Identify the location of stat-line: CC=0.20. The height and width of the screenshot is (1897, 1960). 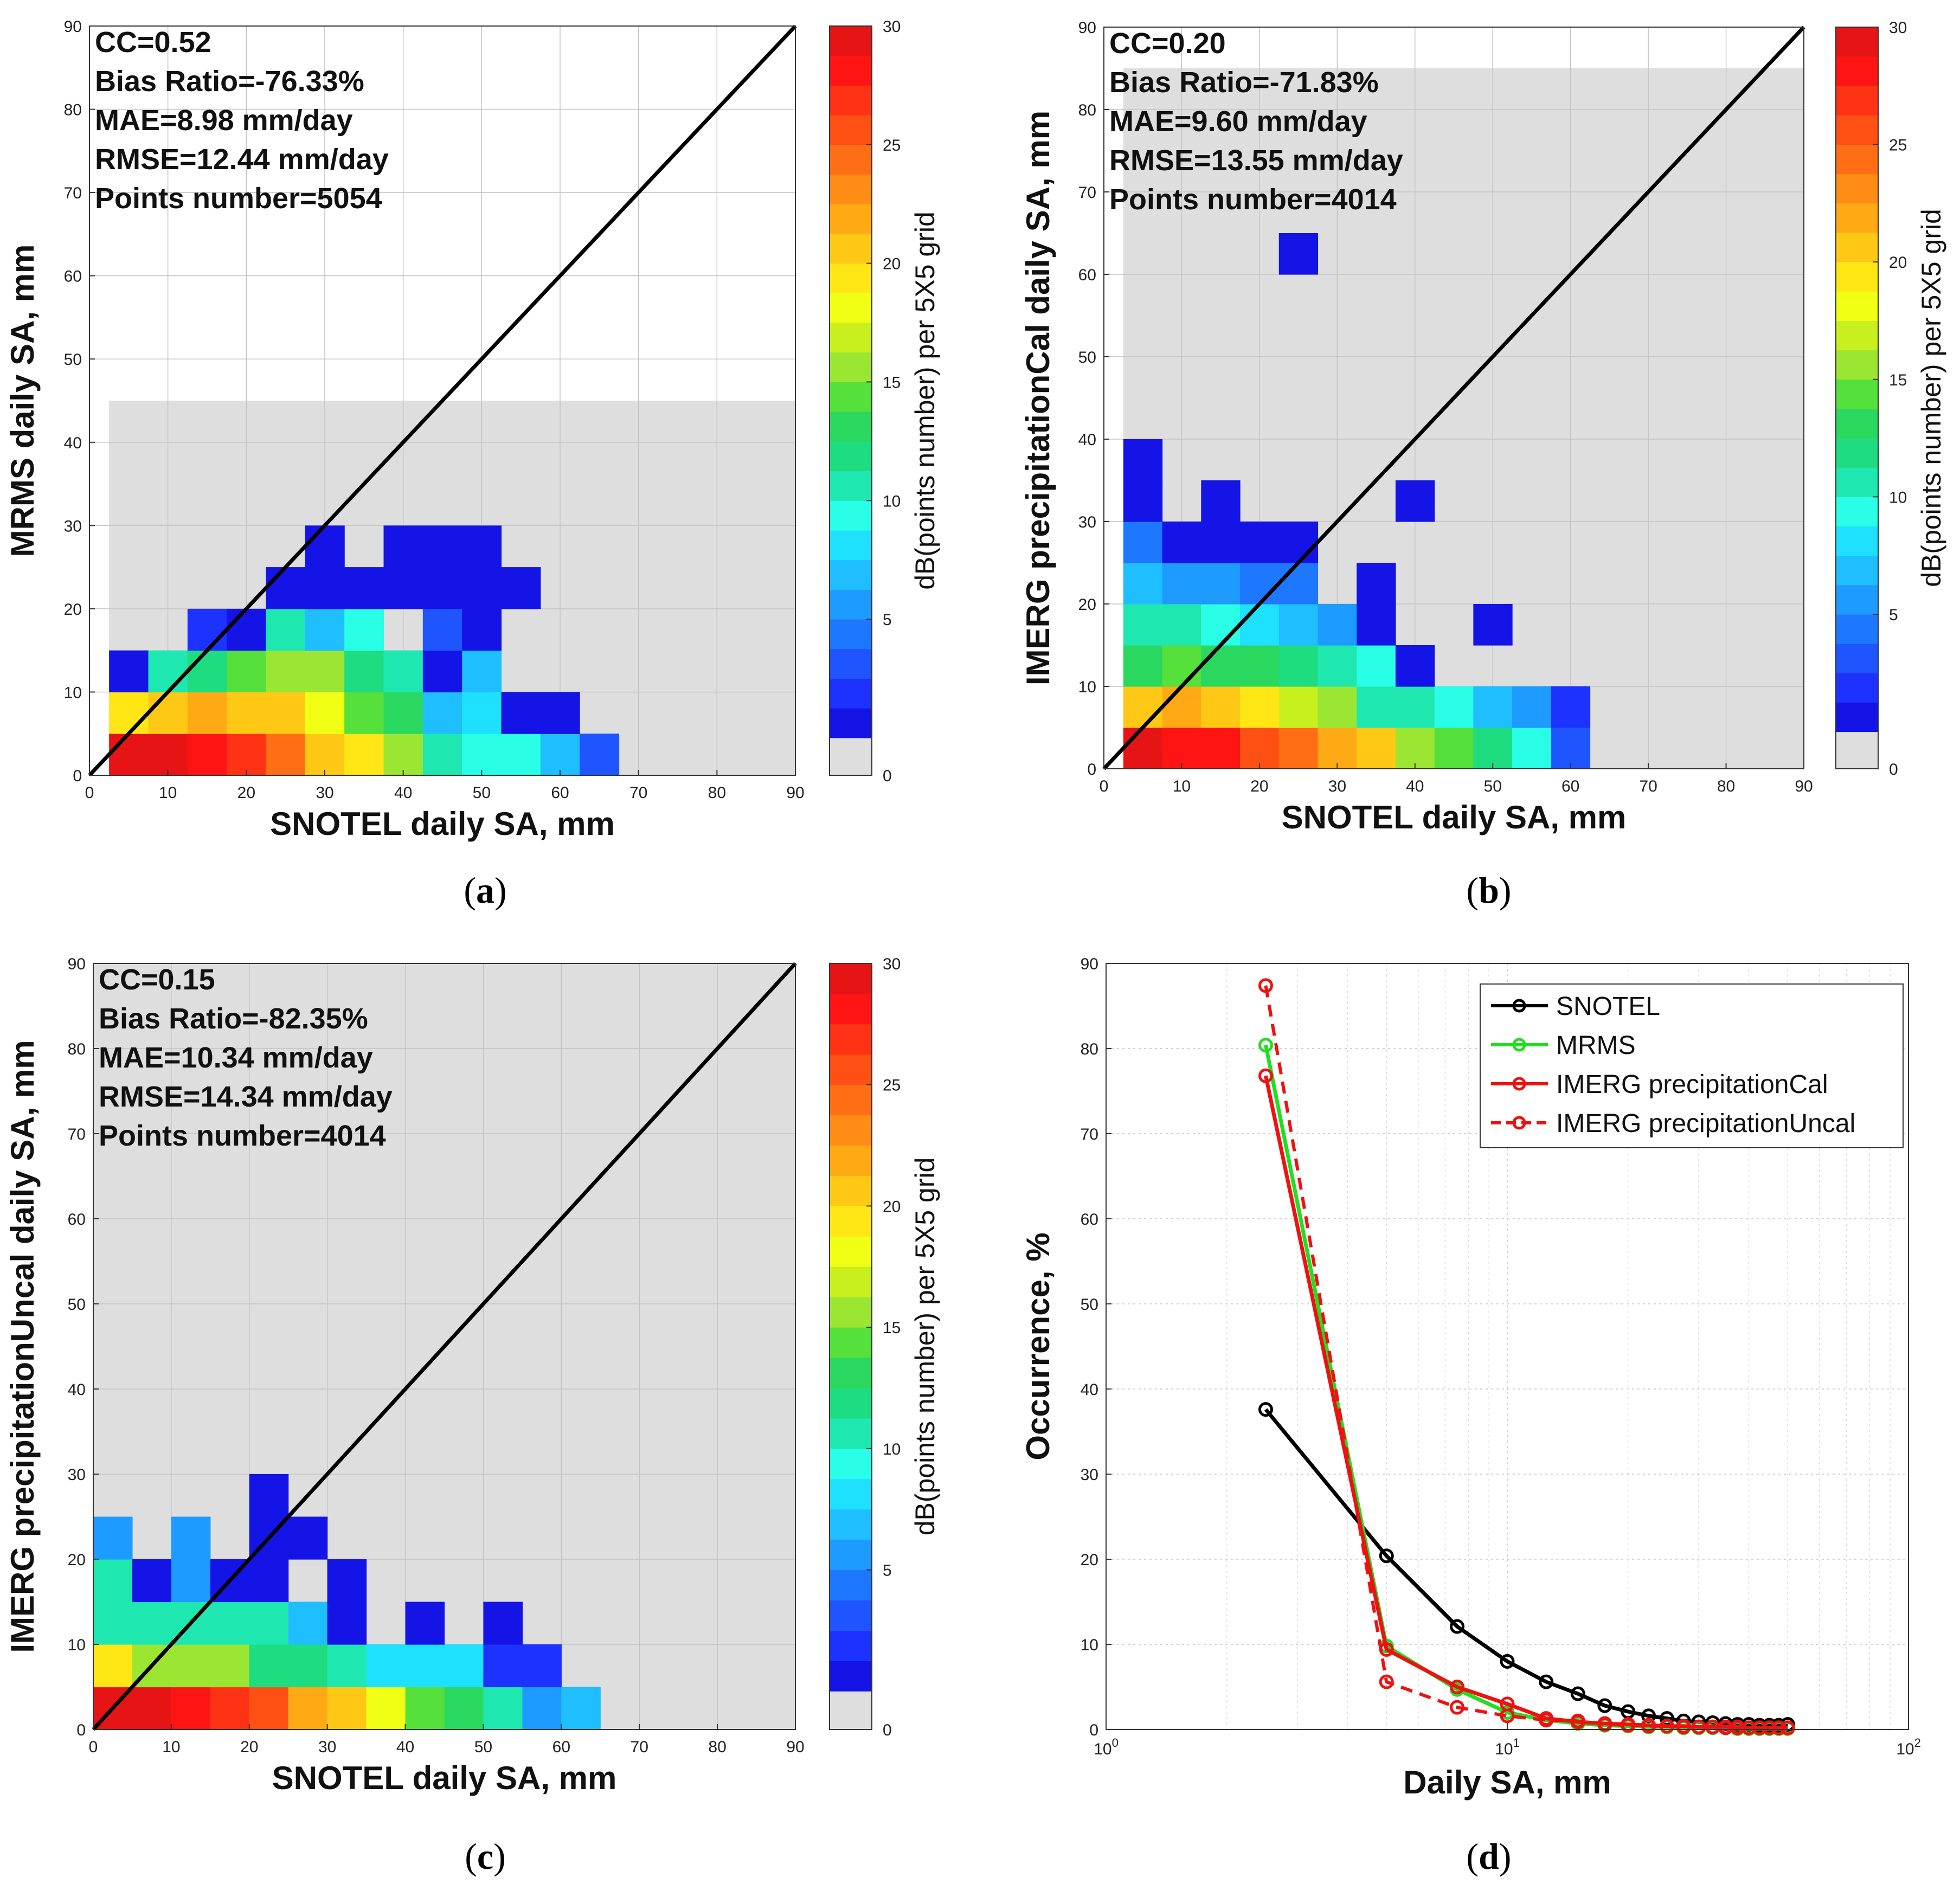
(1167, 43).